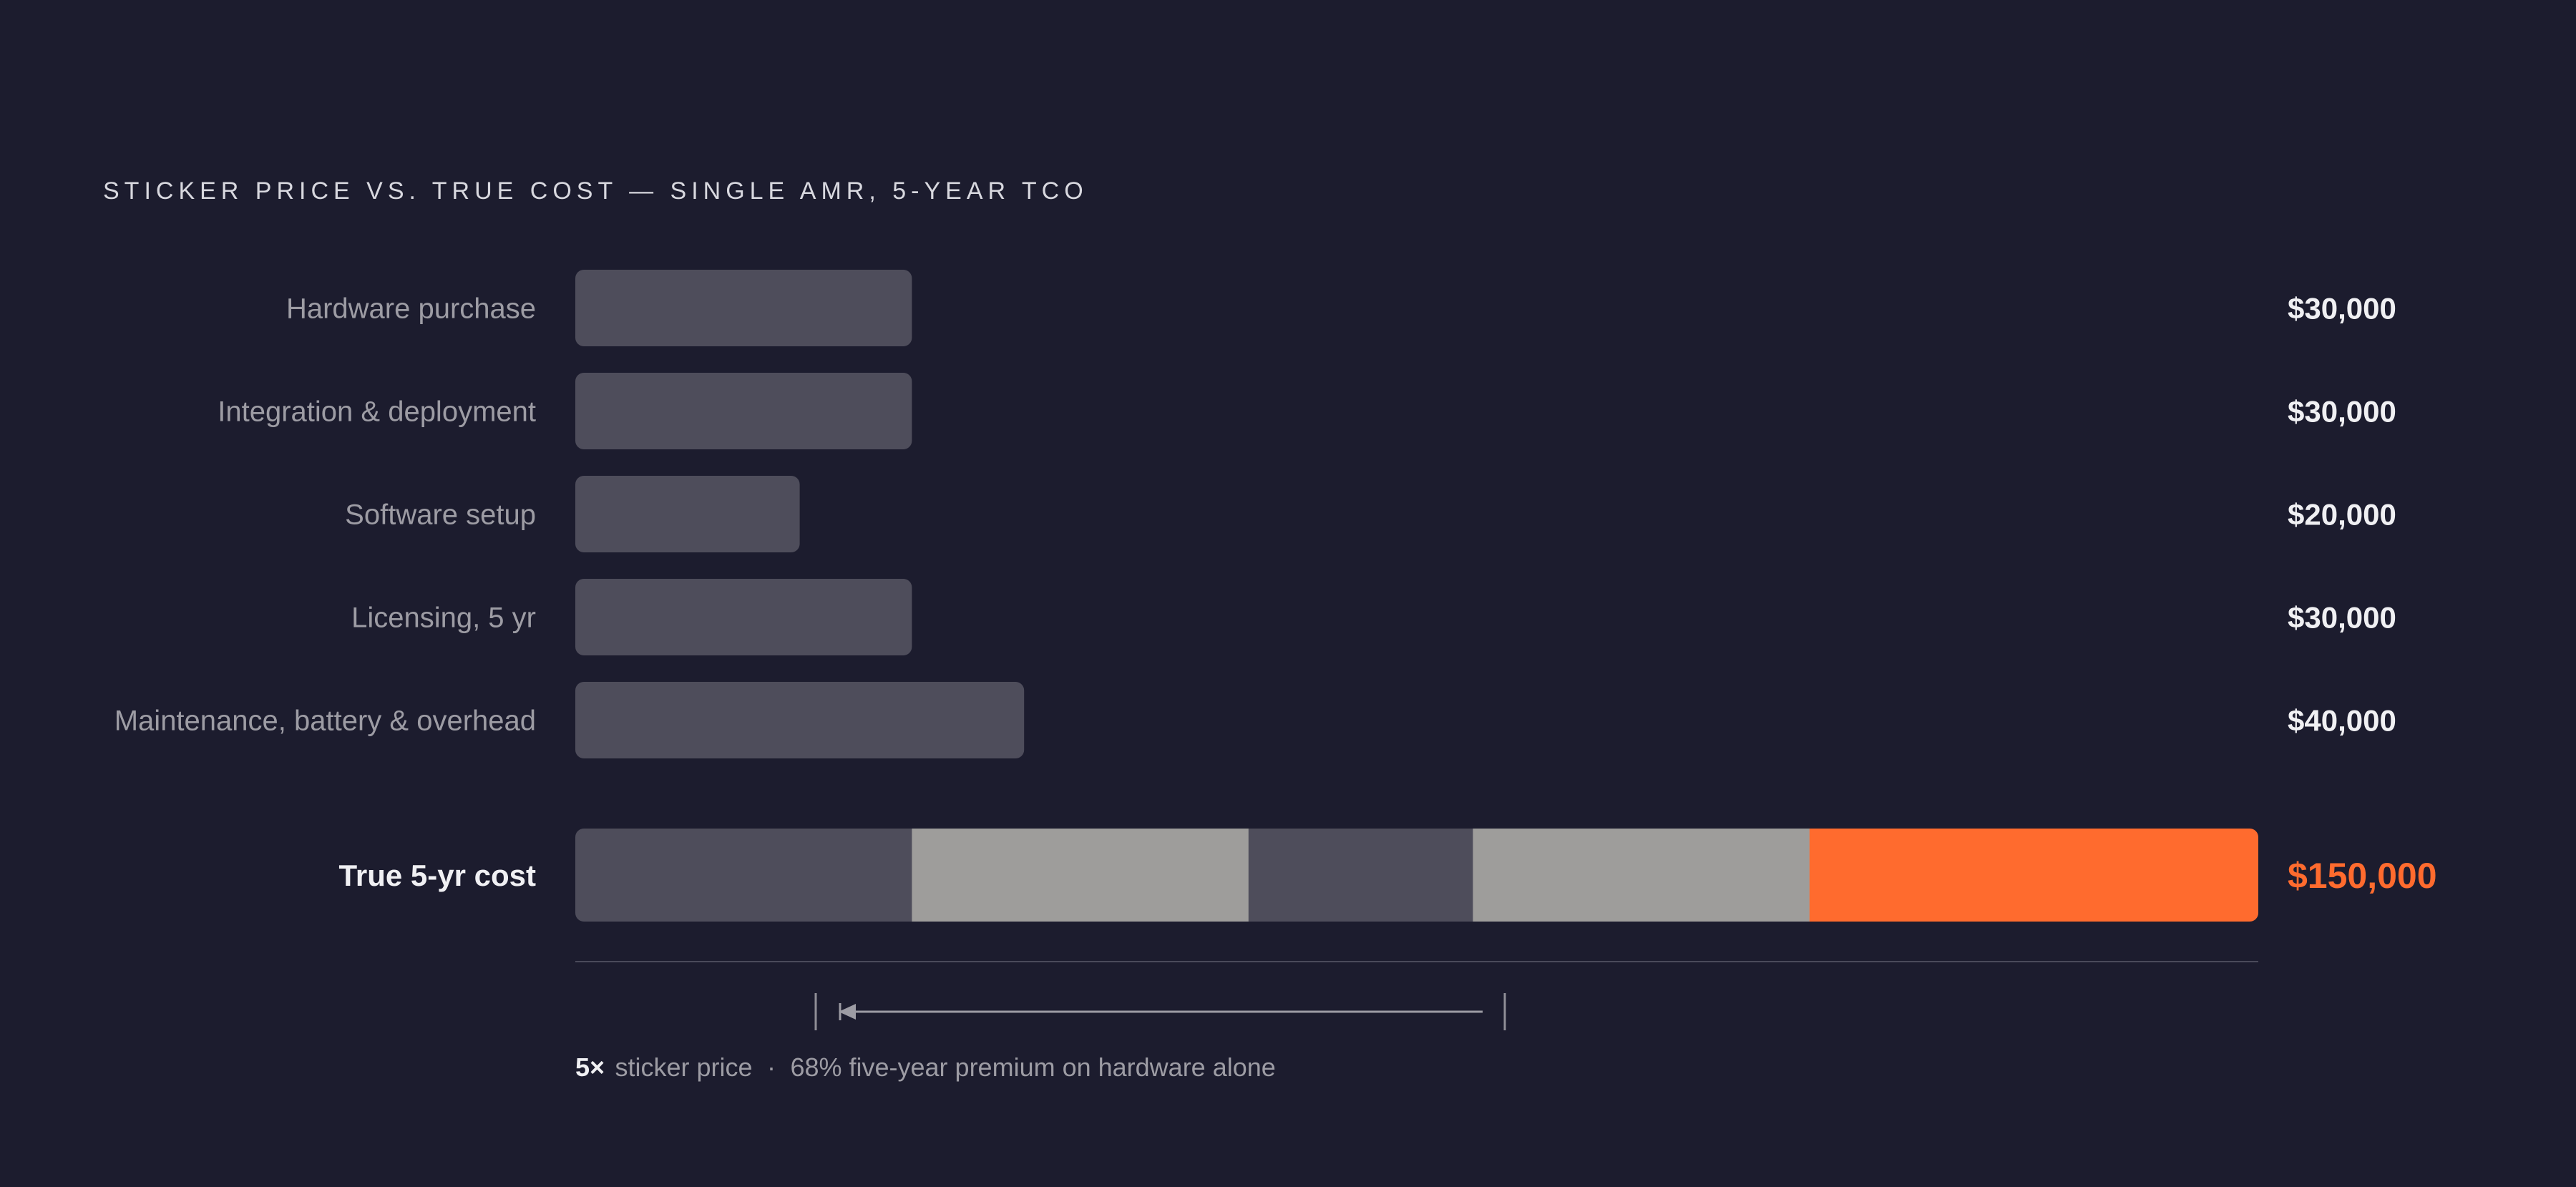 This screenshot has height=1187, width=2576. Describe the element at coordinates (443, 618) in the screenshot. I see `category-label: Licensing, 5 yr` at that location.